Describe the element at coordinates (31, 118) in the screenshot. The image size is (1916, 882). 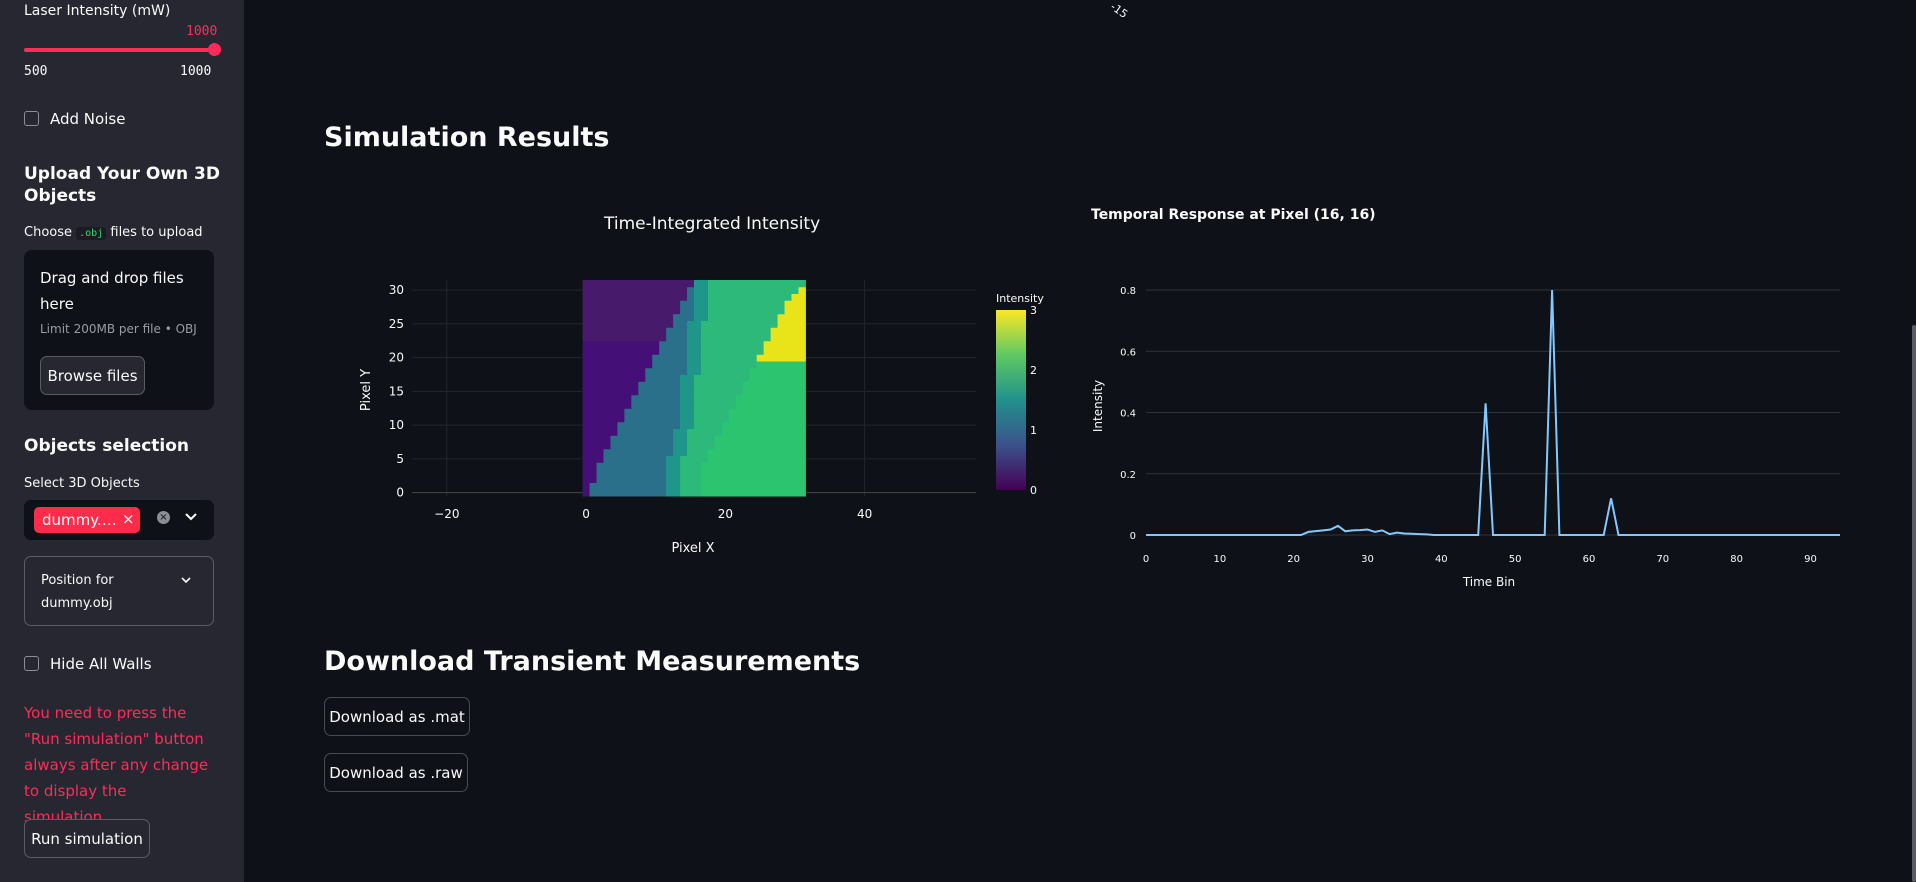
I see `add-noise-checkbox` at that location.